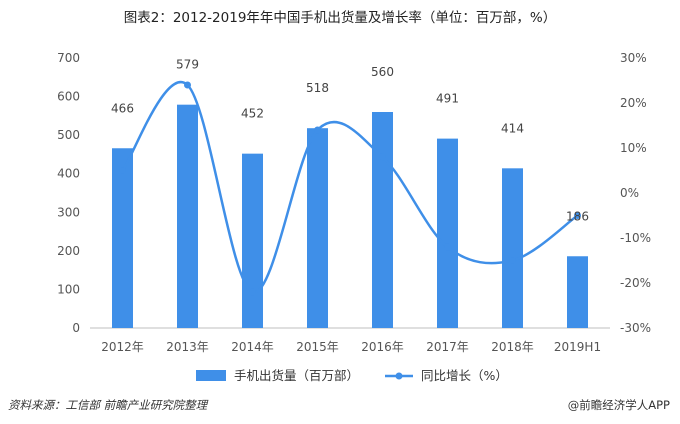 This screenshot has width=680, height=424. Describe the element at coordinates (618, 405) in the screenshot. I see `brand-credit: @前瞻经济学人APP` at that location.